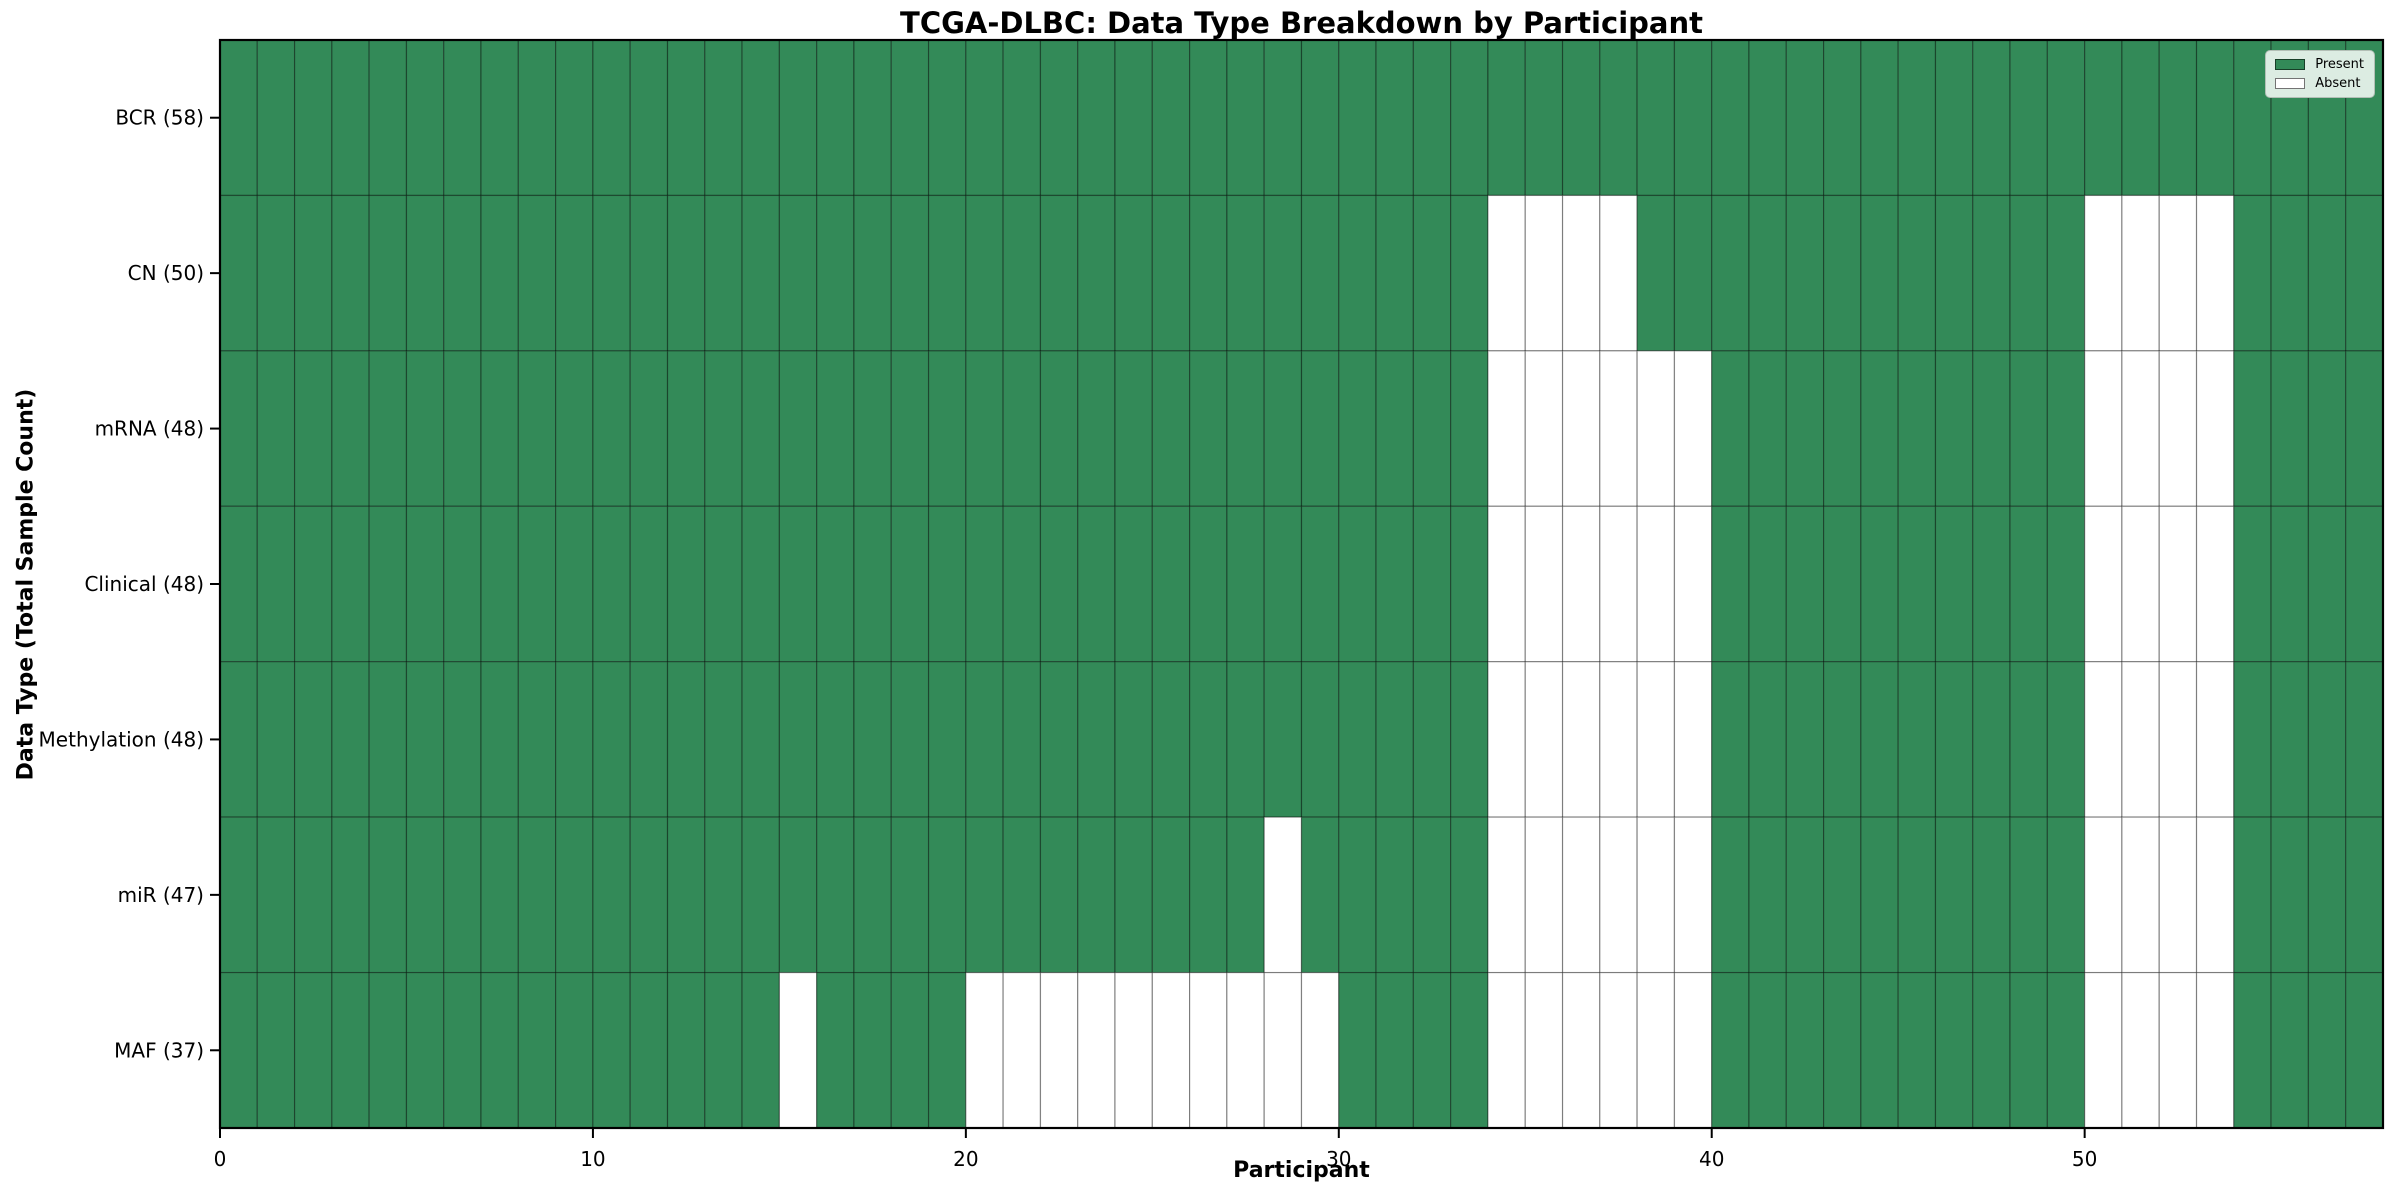 The height and width of the screenshot is (1200, 2400). I want to click on y-tick-label-clinical: Clinical (48), so click(144, 584).